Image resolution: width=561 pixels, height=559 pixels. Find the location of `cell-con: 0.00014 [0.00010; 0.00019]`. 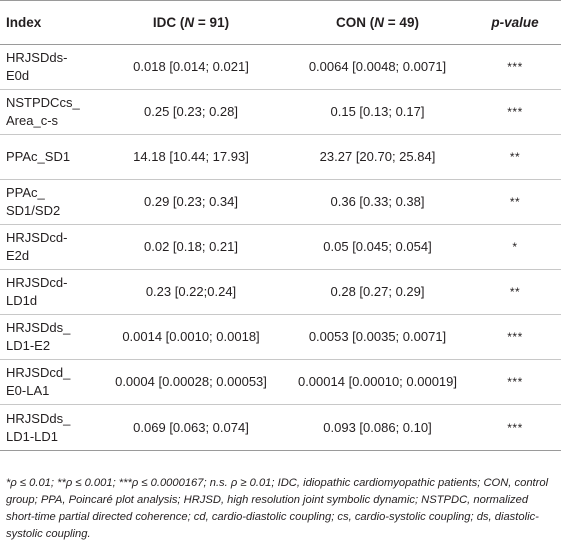

cell-con: 0.00014 [0.00010; 0.00019] is located at coordinates (377, 382).